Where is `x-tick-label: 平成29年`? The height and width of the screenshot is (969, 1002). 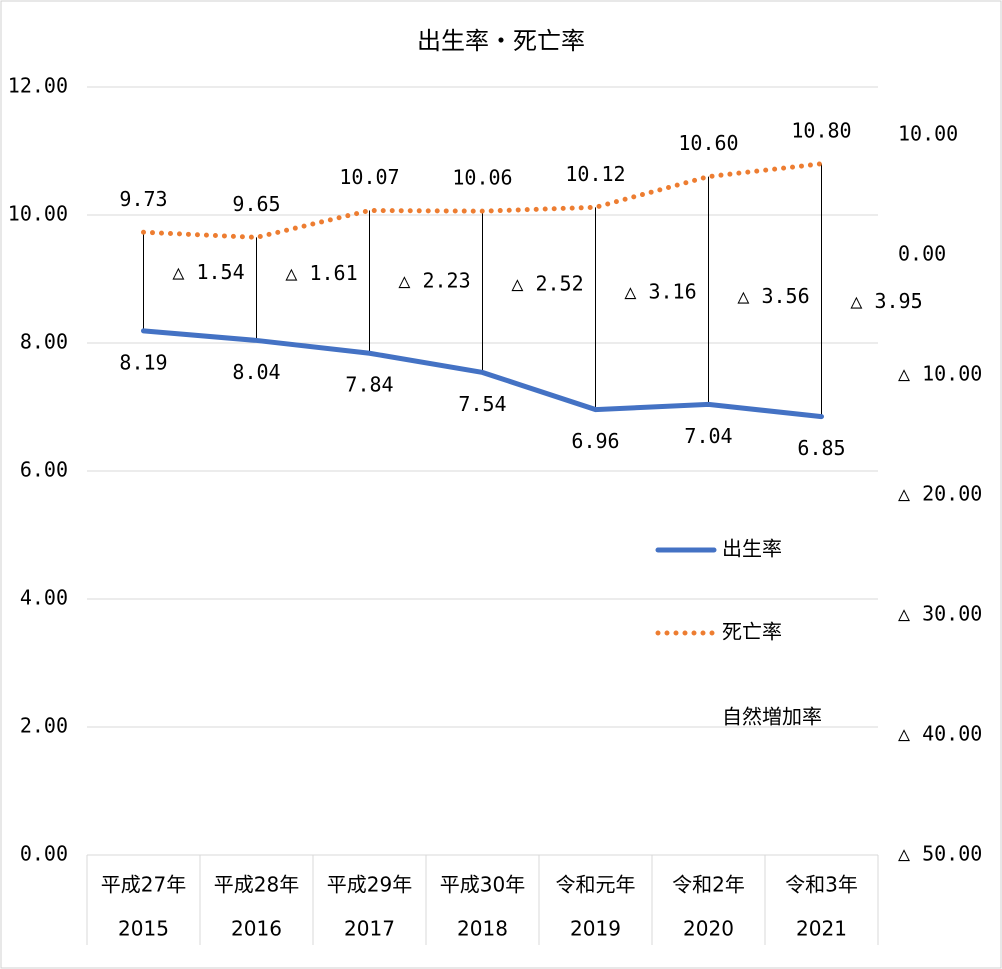
x-tick-label: 平成29年 is located at coordinates (369, 885).